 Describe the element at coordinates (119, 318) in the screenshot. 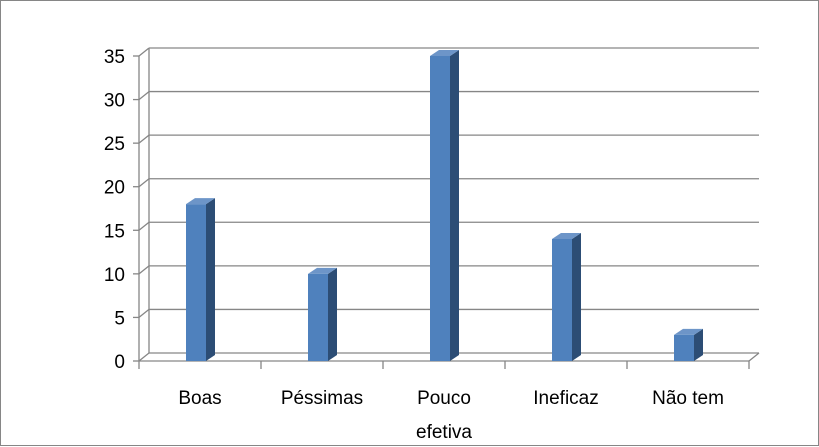

I see `y-tick-label: 5` at that location.